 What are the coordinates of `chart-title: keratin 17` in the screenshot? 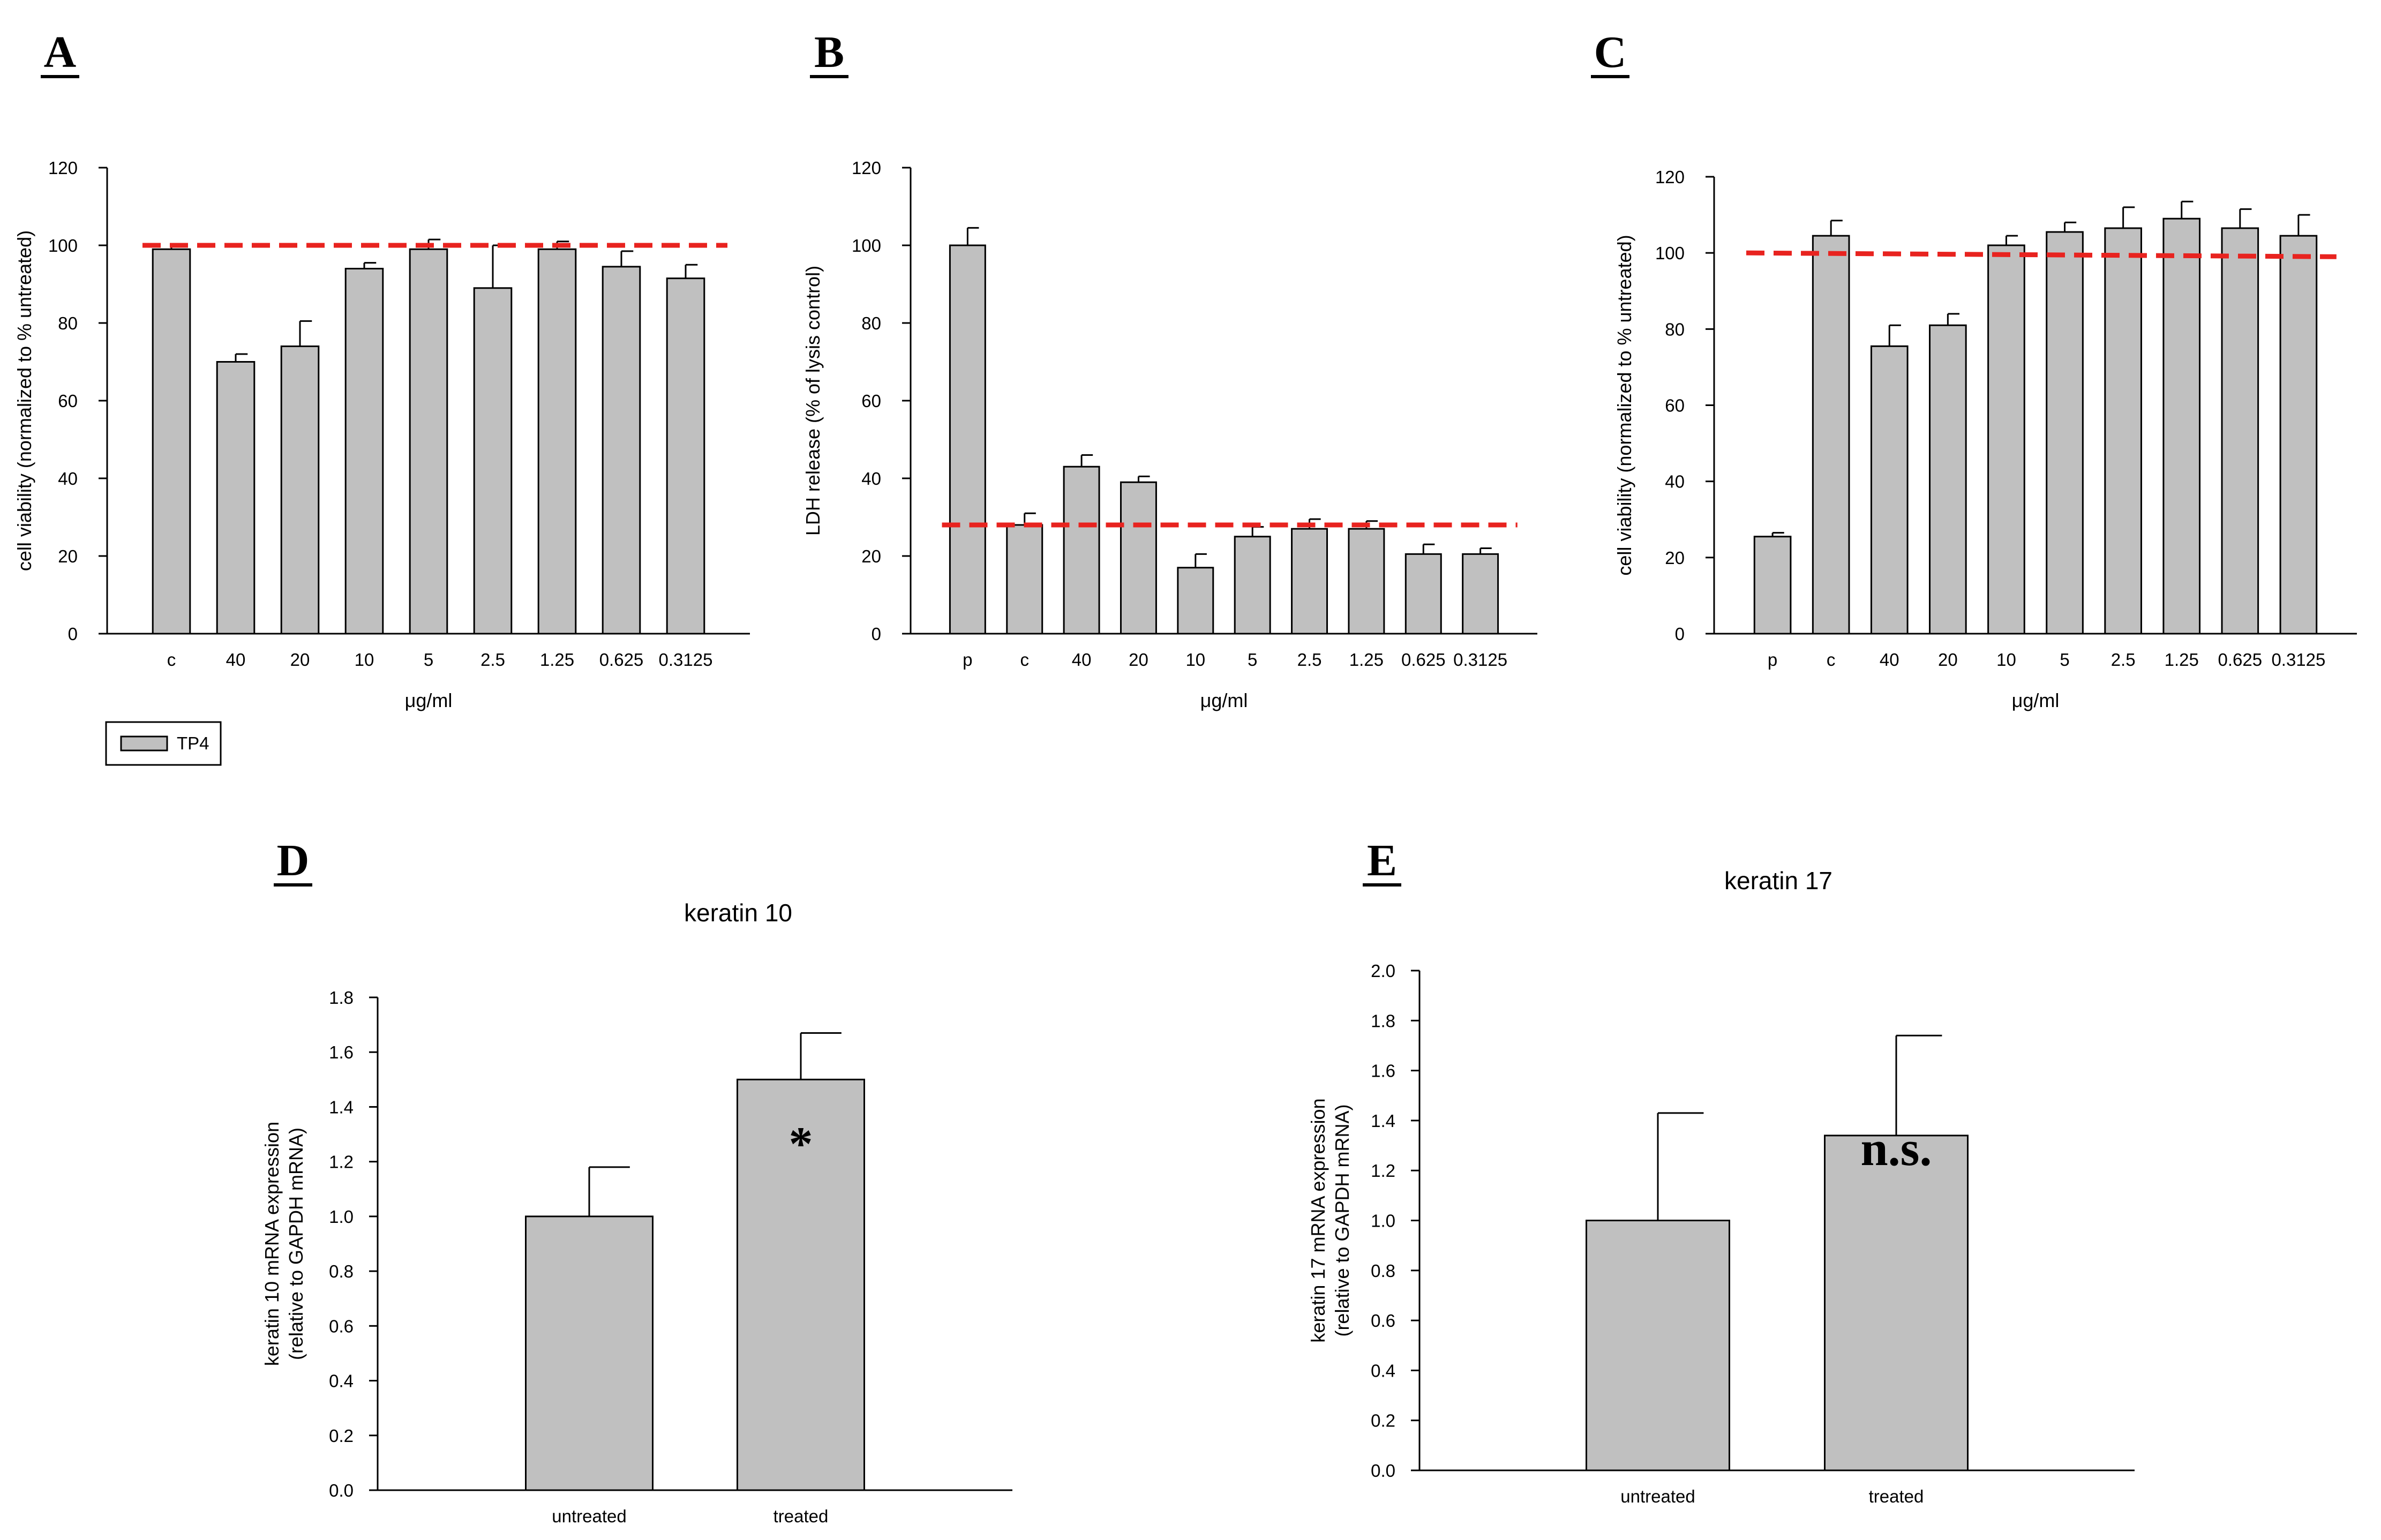 It's located at (1778, 881).